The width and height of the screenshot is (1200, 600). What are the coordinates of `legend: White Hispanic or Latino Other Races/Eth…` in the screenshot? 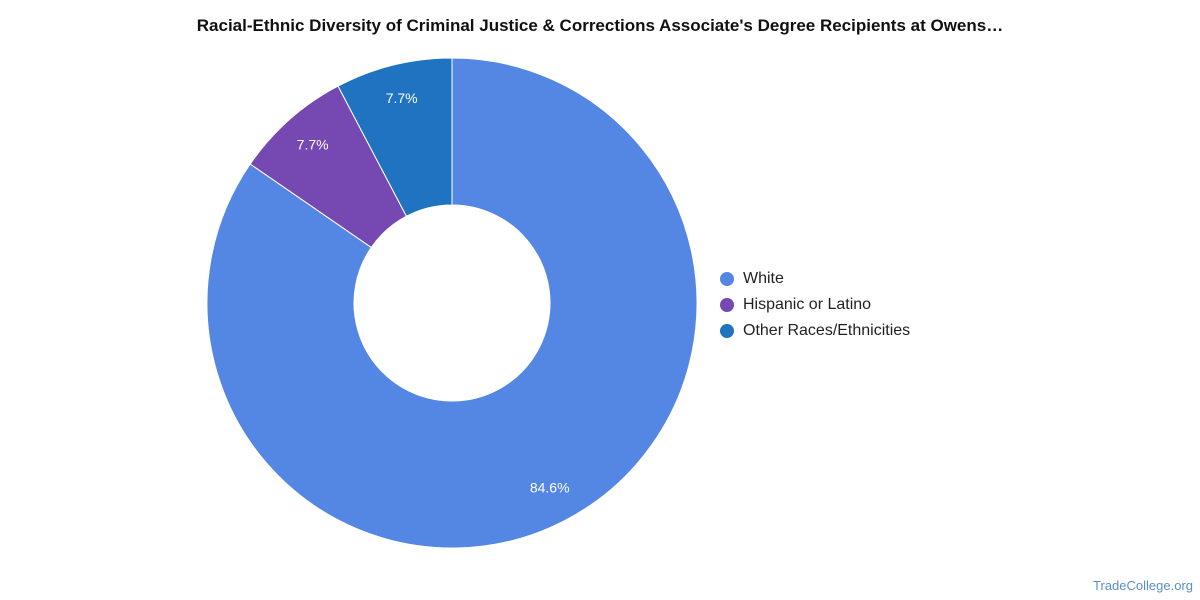 It's located at (815, 305).